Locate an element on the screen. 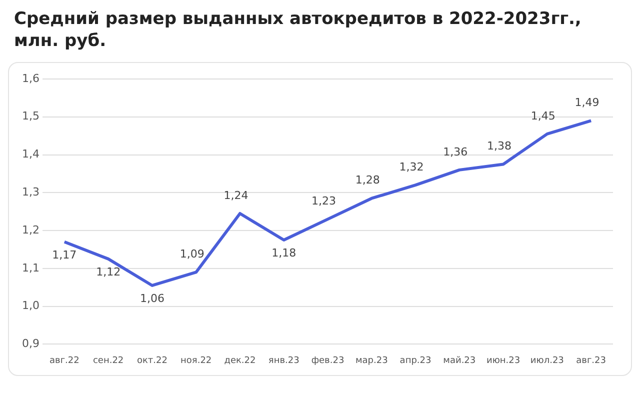 The height and width of the screenshot is (410, 640). y-tick-label: 1,0 is located at coordinates (31, 305).